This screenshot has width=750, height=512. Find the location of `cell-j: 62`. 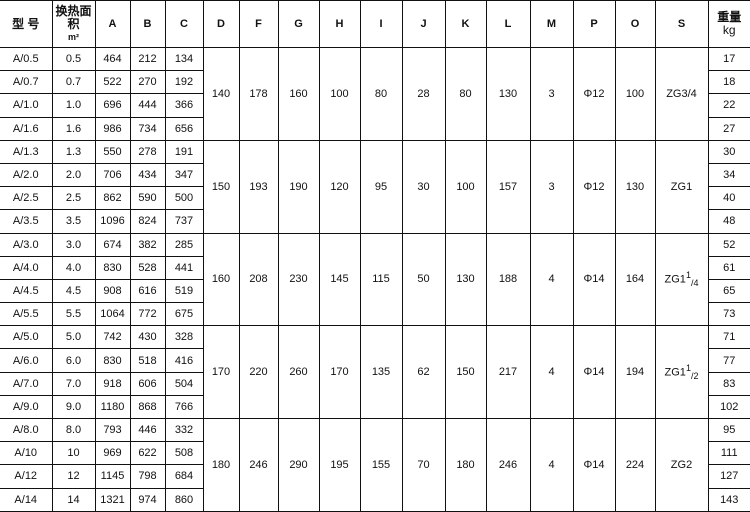

cell-j: 62 is located at coordinates (423, 372).